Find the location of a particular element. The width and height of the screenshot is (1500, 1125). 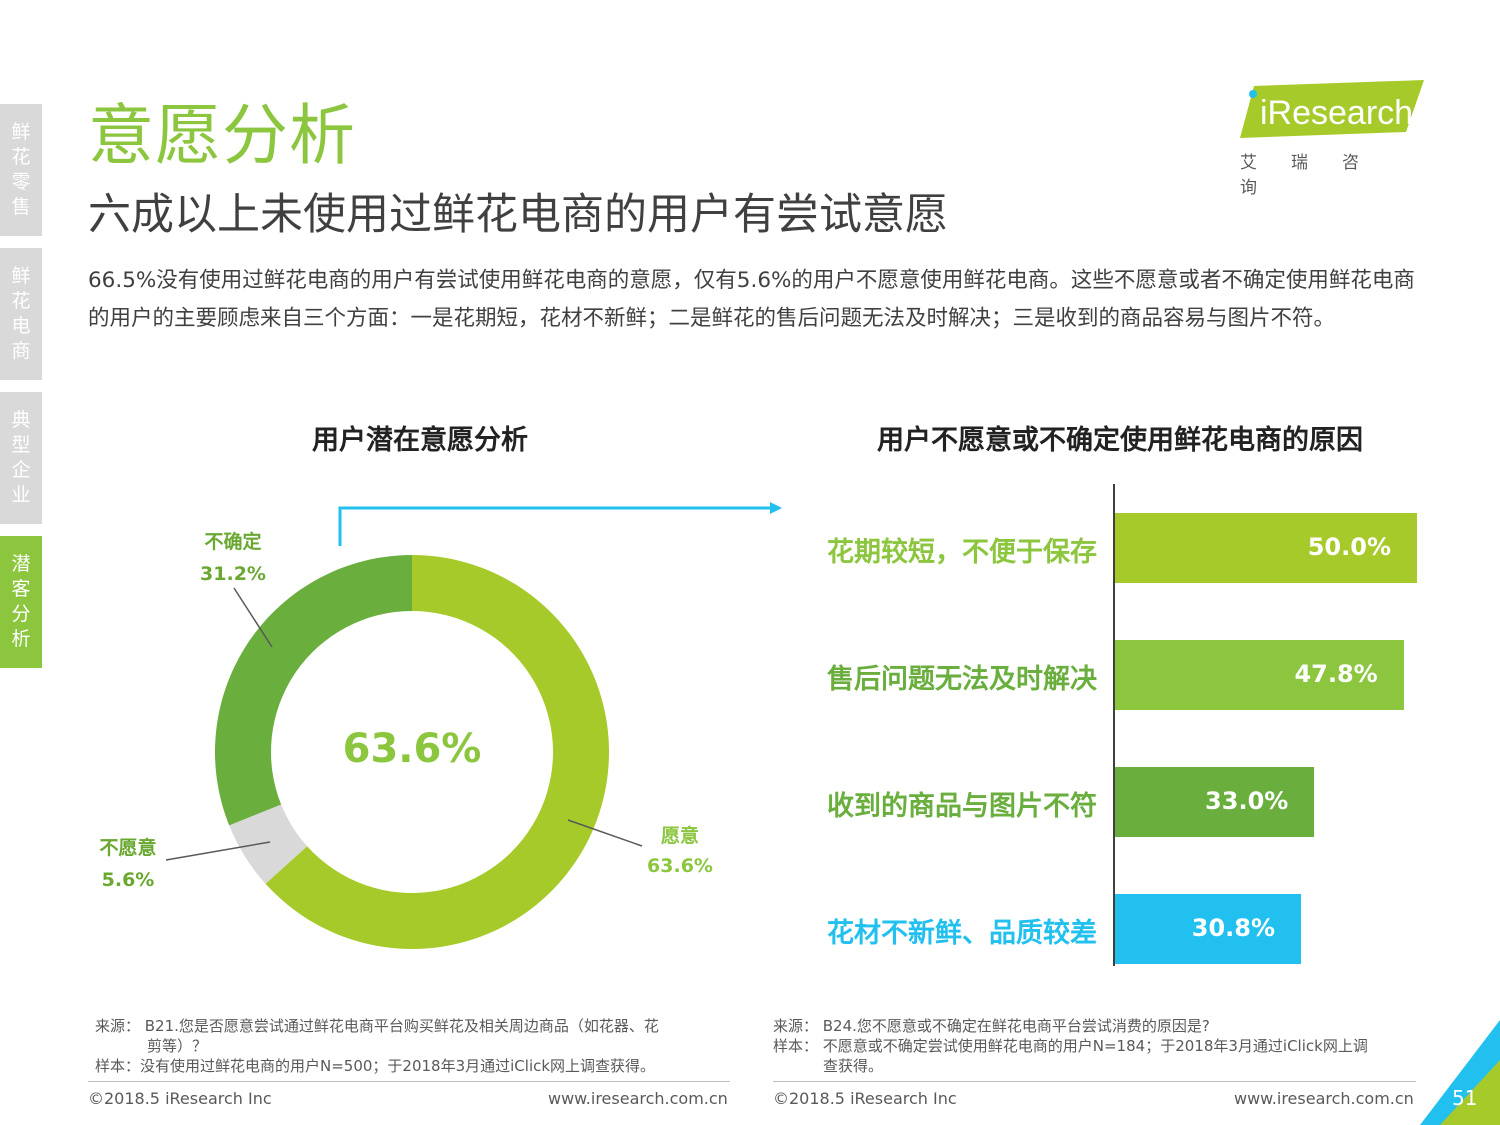

donut-center-value: 63.6% is located at coordinates (412, 749).